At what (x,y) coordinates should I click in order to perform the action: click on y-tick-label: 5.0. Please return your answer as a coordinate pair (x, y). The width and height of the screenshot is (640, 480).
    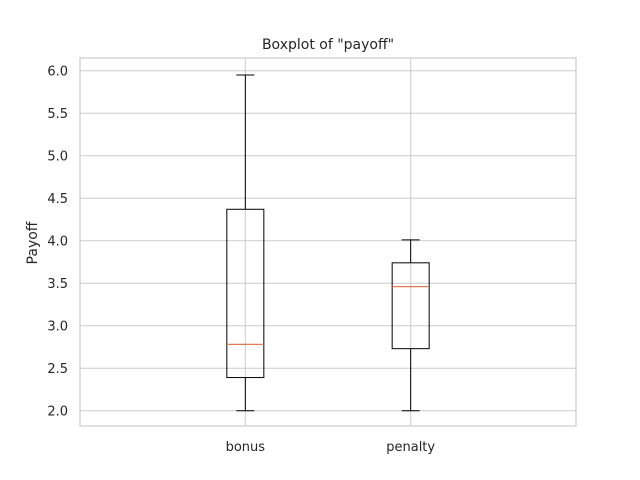
    Looking at the image, I should click on (57, 157).